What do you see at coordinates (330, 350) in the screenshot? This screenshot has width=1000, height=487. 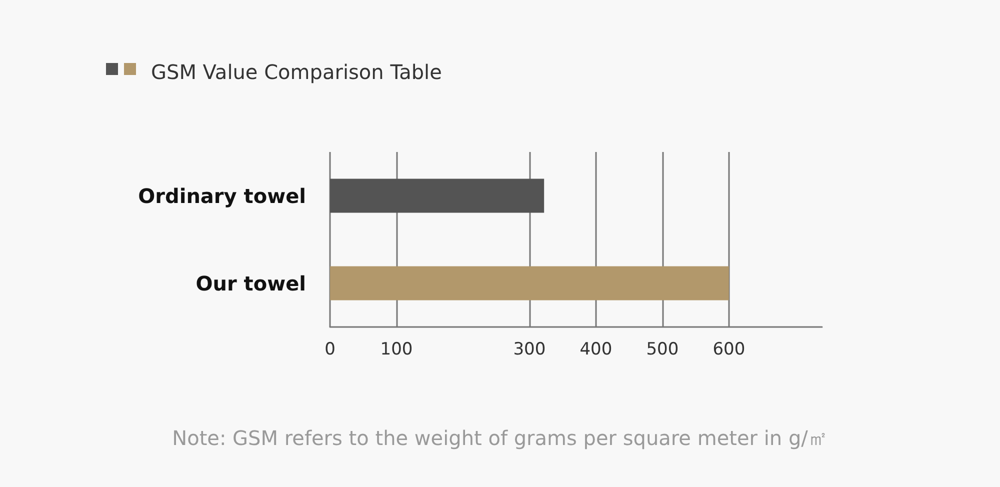 I see `x-tick-label: 0` at bounding box center [330, 350].